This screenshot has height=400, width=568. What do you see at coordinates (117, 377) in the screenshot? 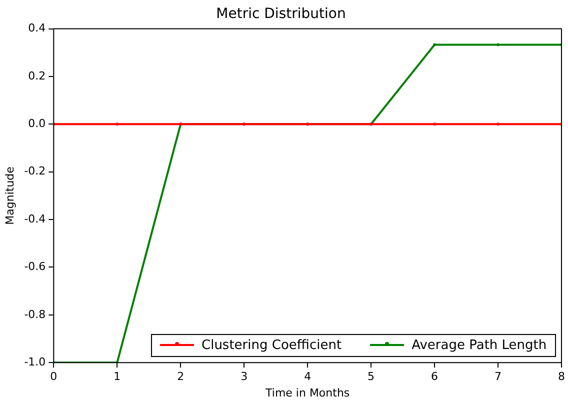
I see `x-tick-label: 1` at bounding box center [117, 377].